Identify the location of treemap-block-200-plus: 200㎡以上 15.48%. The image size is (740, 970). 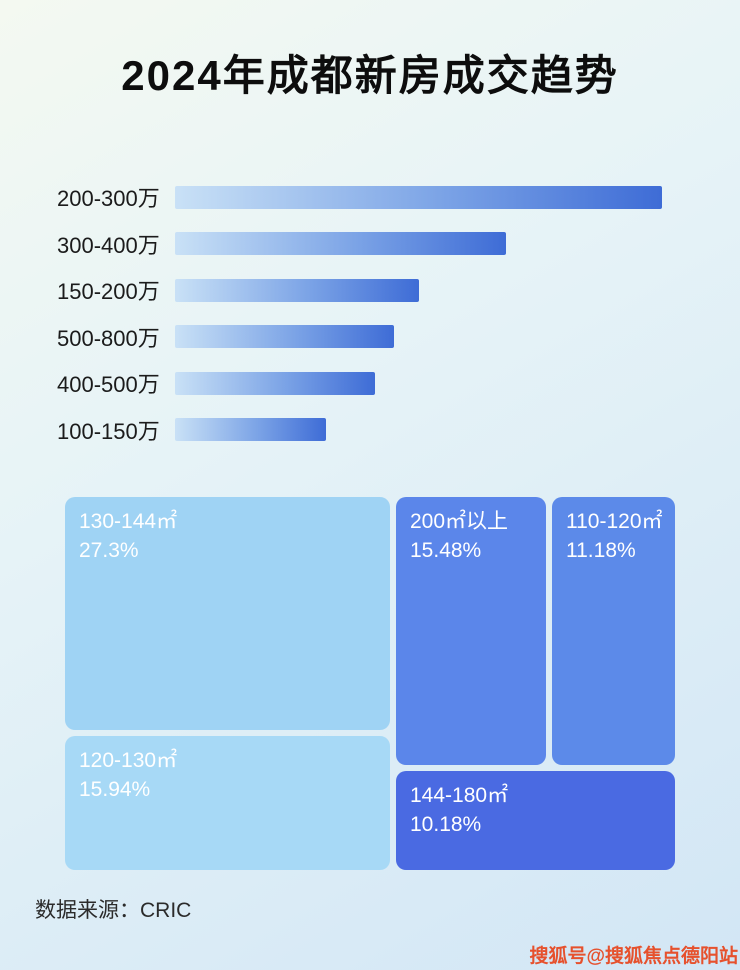
(471, 631).